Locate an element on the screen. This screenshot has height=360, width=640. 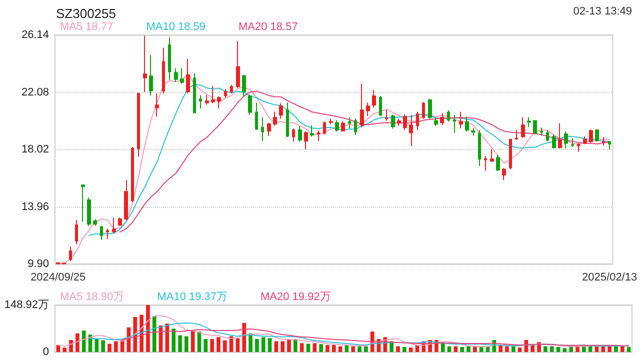
y-tick-label: 26.14 is located at coordinates (35, 35).